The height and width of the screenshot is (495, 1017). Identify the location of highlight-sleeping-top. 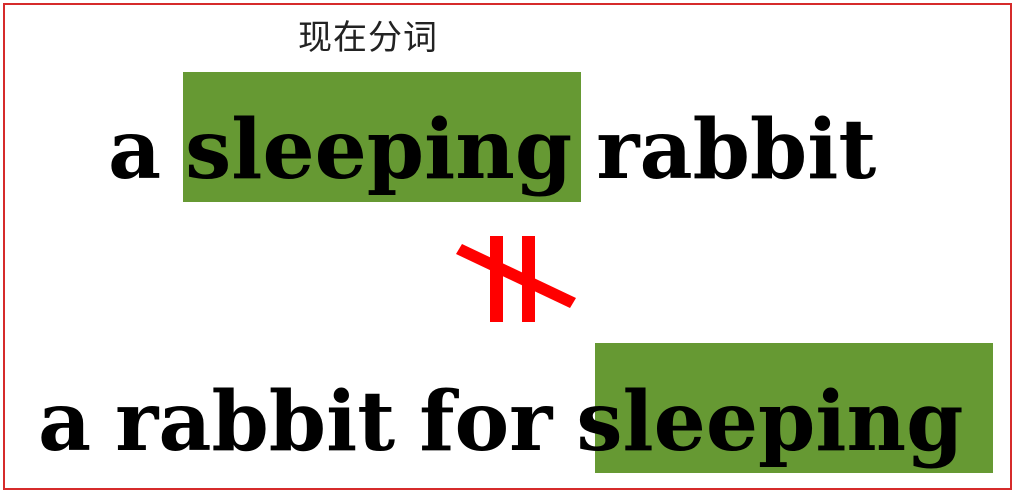
(382, 137).